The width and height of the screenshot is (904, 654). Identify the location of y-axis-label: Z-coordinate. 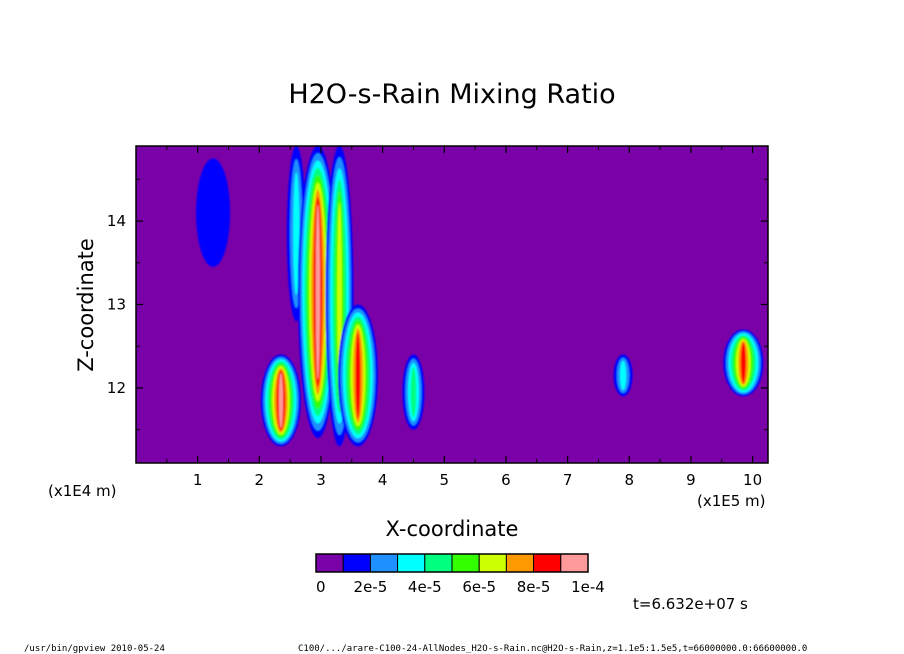
(86, 305).